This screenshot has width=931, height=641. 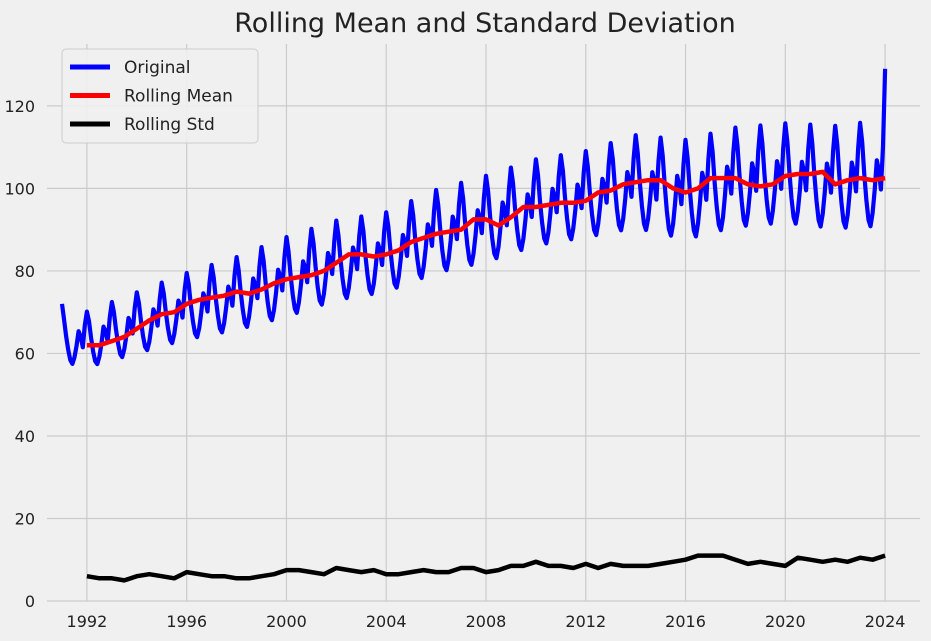 What do you see at coordinates (25, 436) in the screenshot?
I see `y-tick-label: 40` at bounding box center [25, 436].